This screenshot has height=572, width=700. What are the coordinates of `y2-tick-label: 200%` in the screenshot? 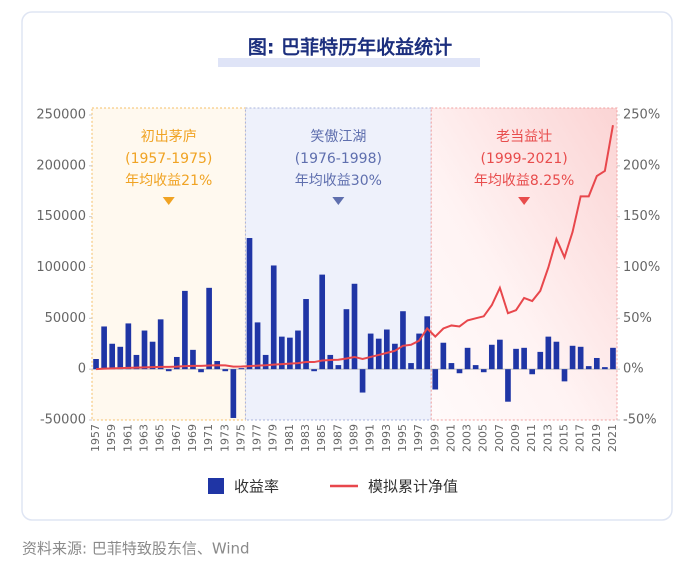 It's located at (641, 165).